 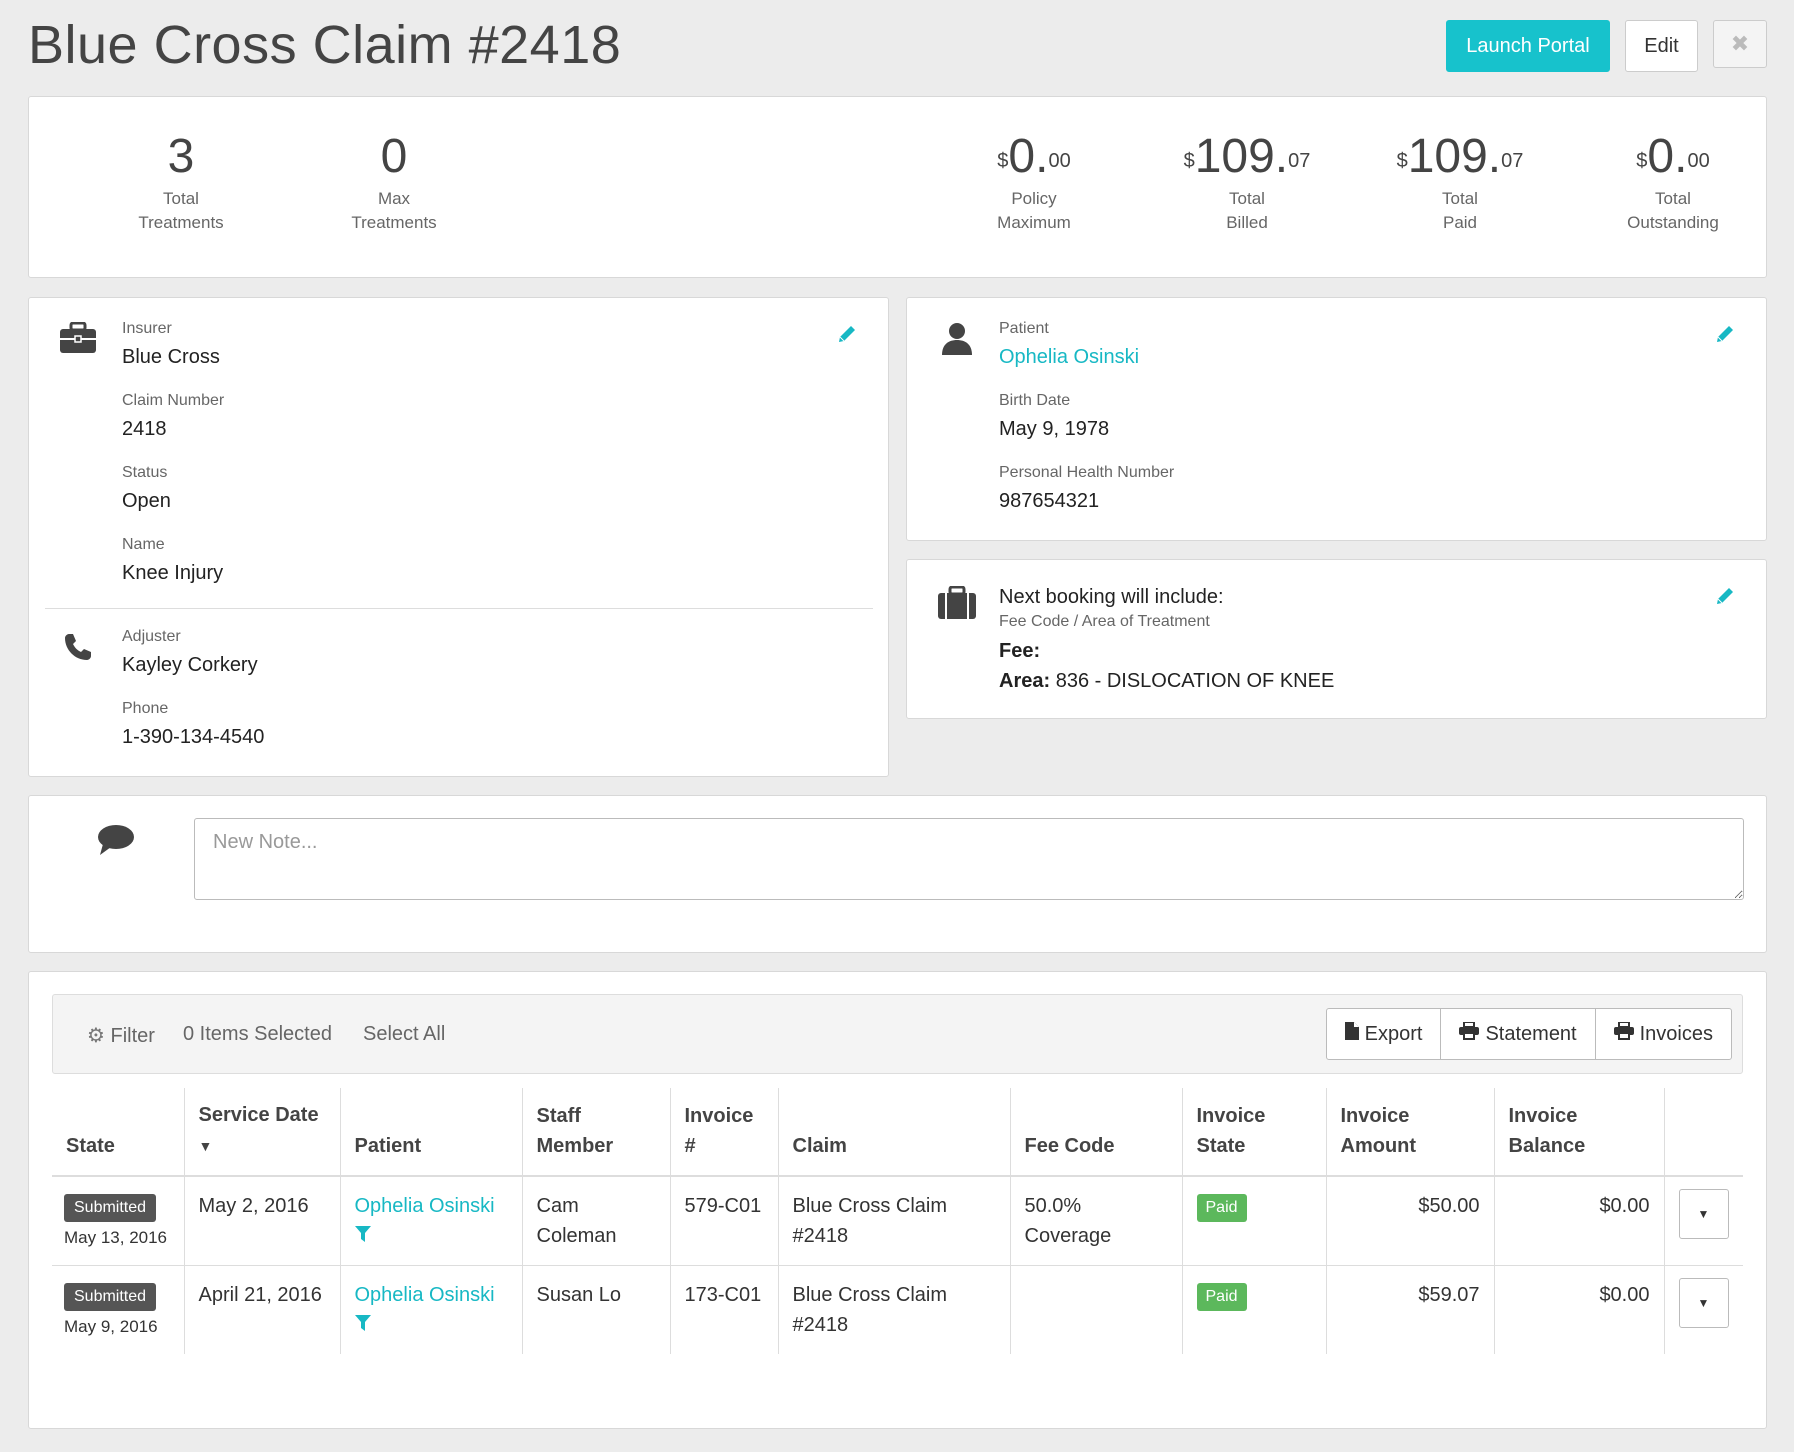 What do you see at coordinates (969, 859) in the screenshot?
I see `new-note-input` at bounding box center [969, 859].